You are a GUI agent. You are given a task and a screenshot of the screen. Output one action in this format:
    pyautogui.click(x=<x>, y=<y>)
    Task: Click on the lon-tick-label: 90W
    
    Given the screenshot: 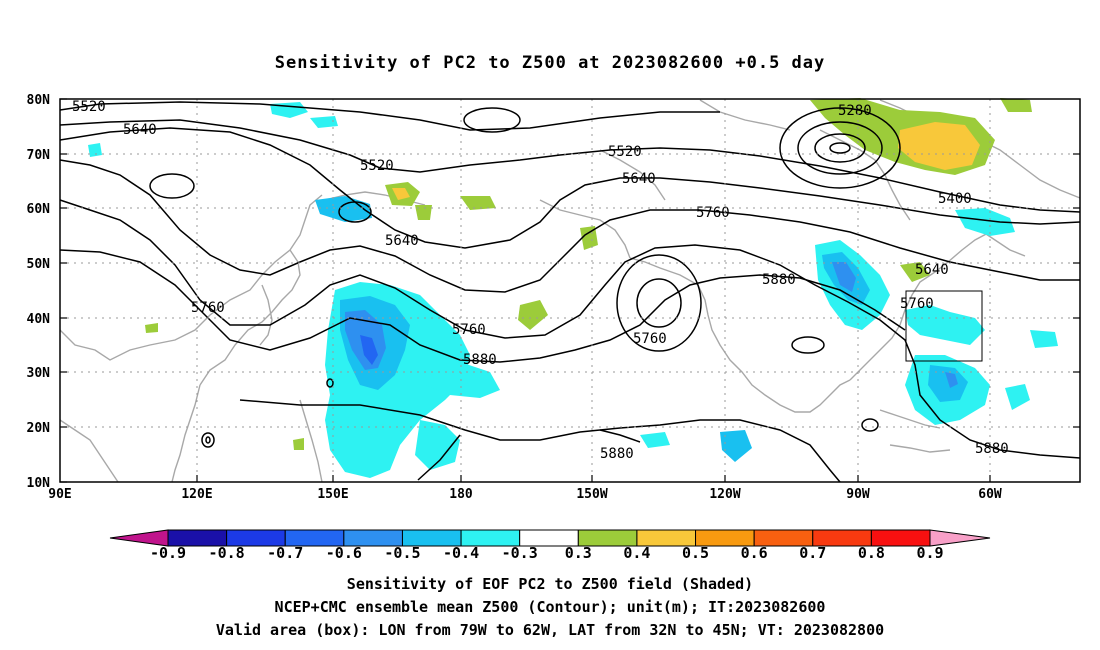 What is the action you would take?
    pyautogui.click(x=858, y=494)
    